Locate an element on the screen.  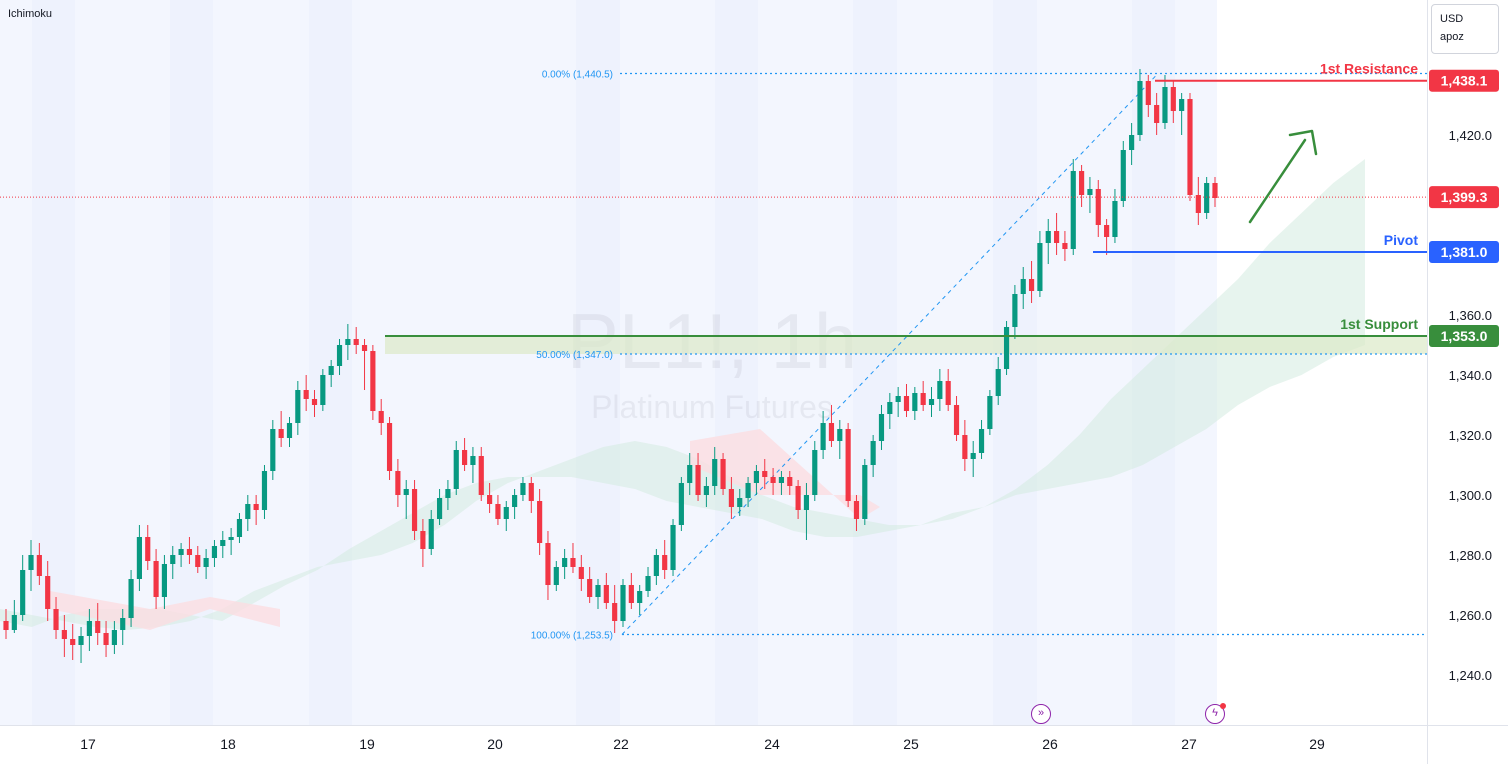
x-tick-label: 27 is located at coordinates (1189, 744).